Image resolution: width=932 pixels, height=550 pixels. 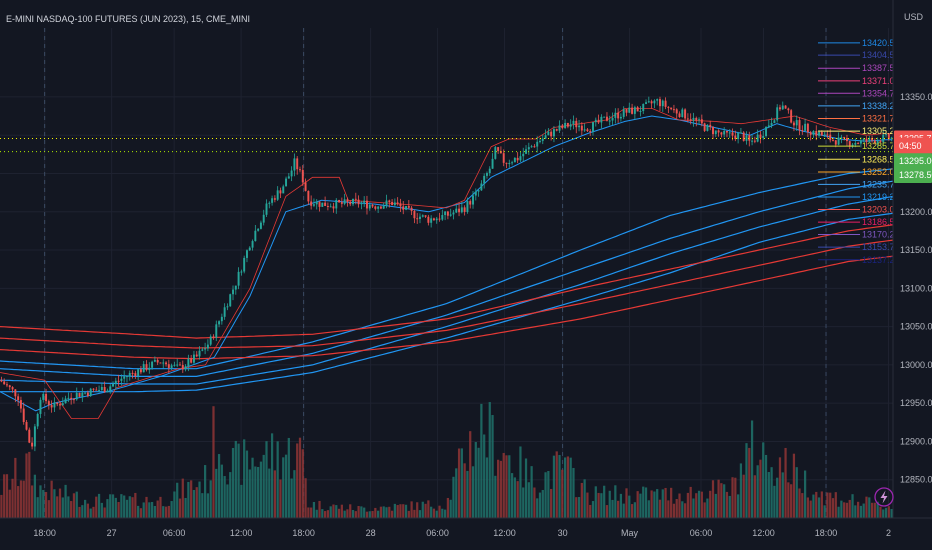 I want to click on time-tick-label: 06:00, so click(x=437, y=533).